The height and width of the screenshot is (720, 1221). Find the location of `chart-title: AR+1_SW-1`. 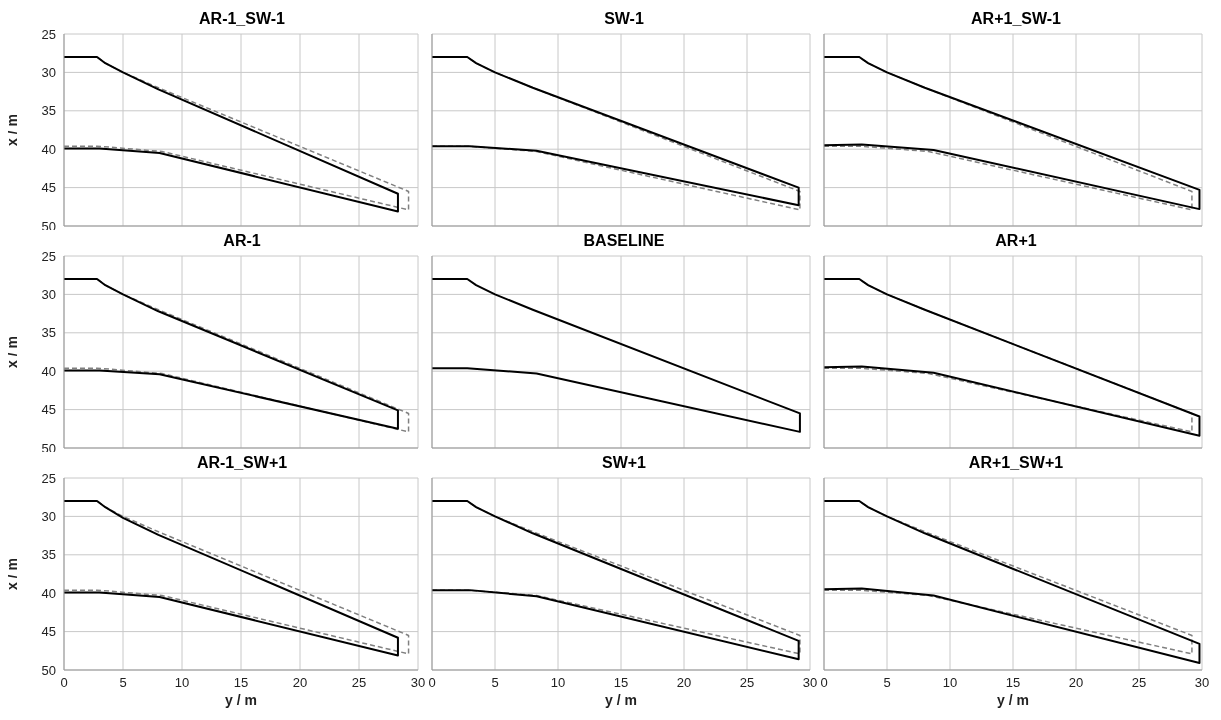

chart-title: AR+1_SW-1 is located at coordinates (1016, 19).